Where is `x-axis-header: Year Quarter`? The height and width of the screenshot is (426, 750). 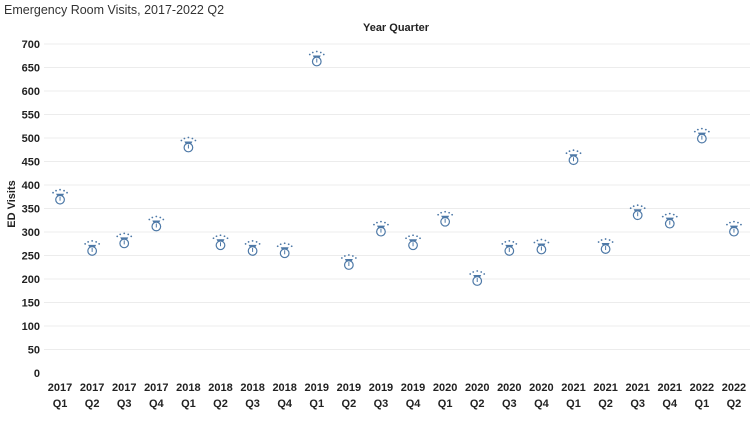 x-axis-header: Year Quarter is located at coordinates (396, 28).